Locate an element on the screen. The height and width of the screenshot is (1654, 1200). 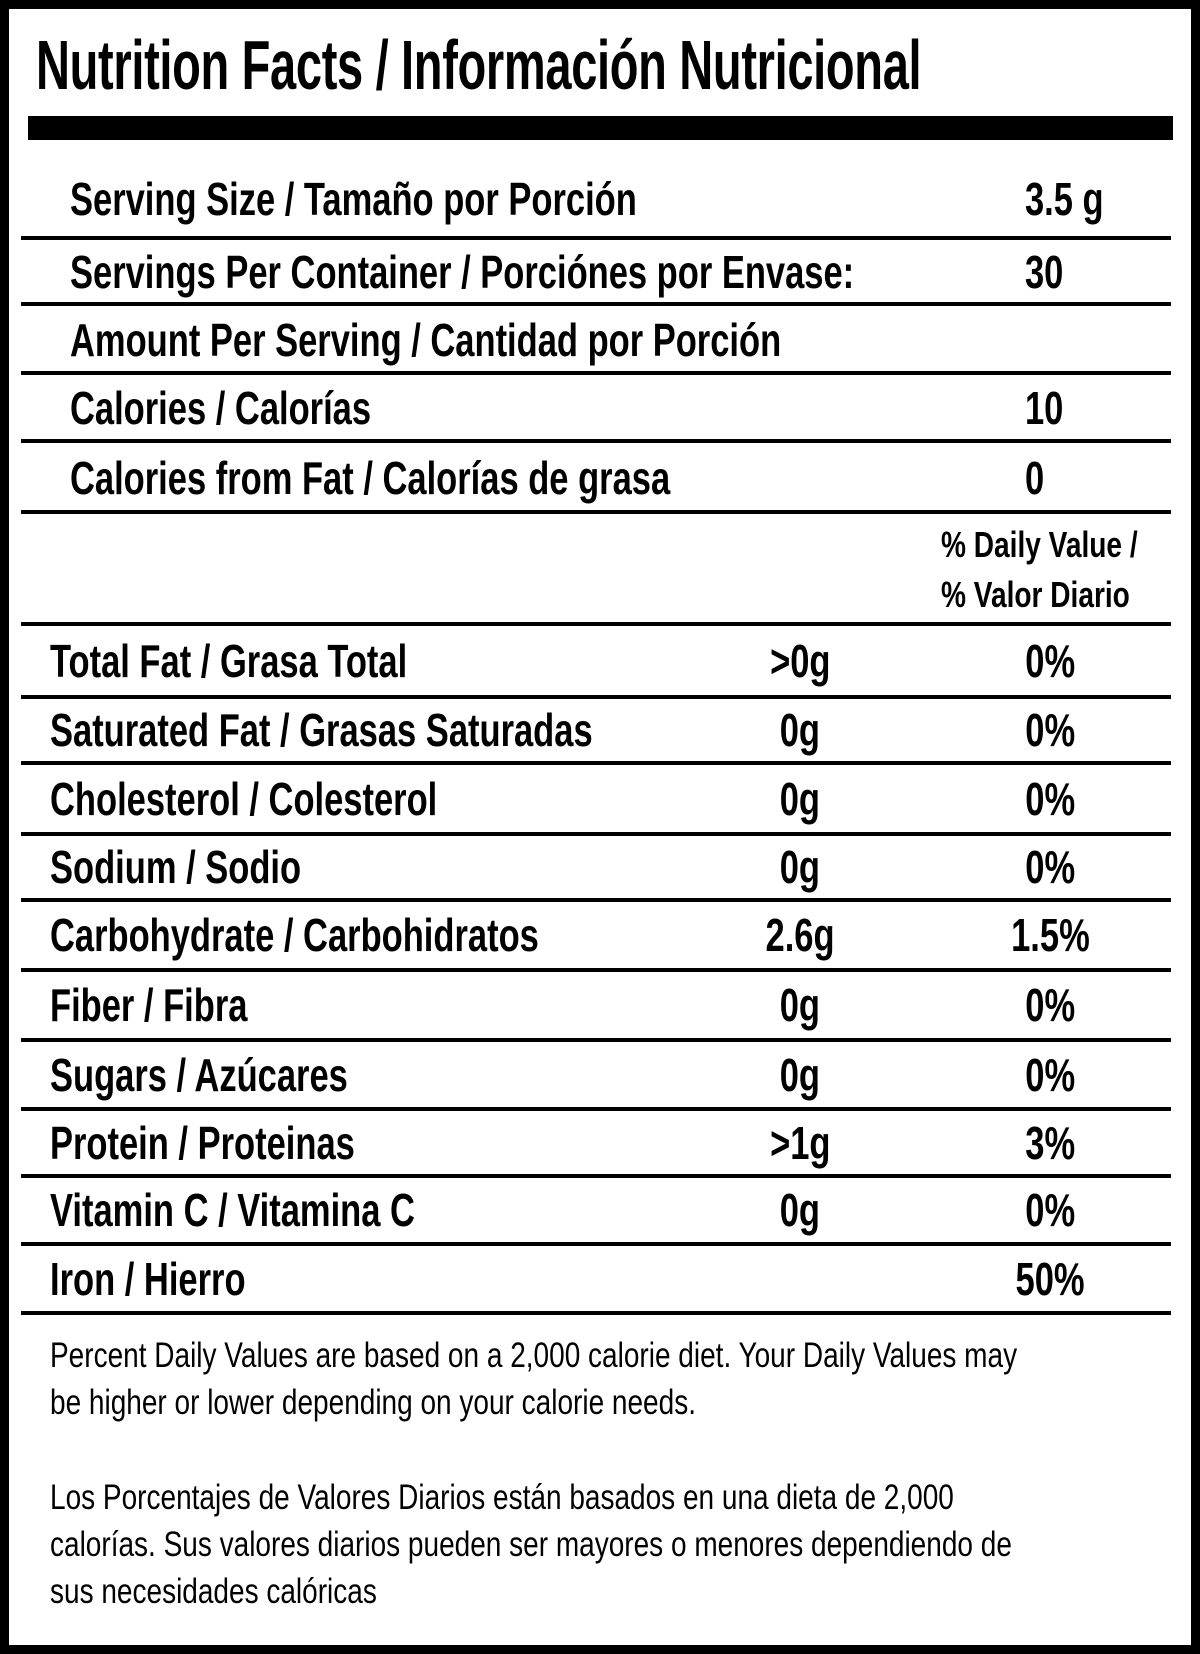
nutrient-label-text: Vitamin C / Vitamina C is located at coordinates (232, 1210).